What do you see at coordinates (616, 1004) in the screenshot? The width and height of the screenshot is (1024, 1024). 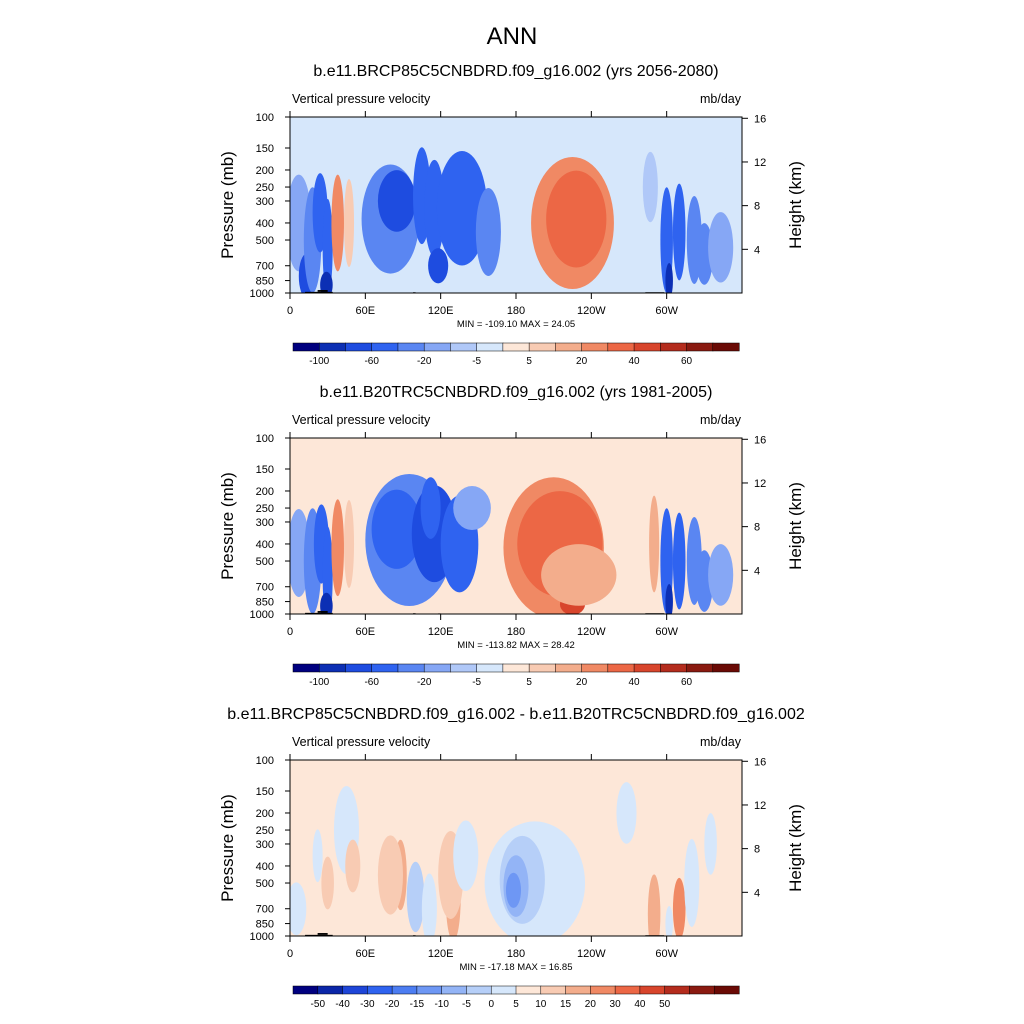 I see `colorbar-label: 30` at bounding box center [616, 1004].